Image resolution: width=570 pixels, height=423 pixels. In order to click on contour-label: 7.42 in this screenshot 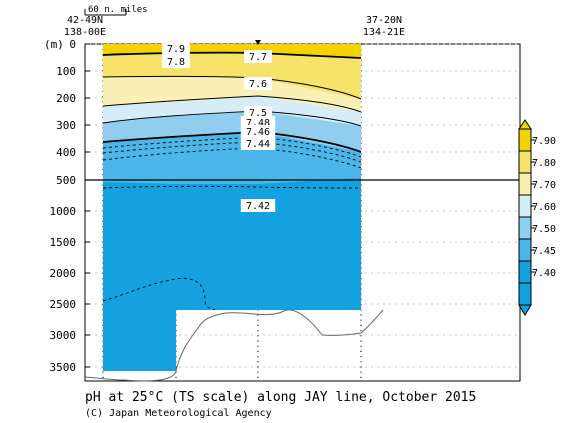, I will do `click(258, 206)`.